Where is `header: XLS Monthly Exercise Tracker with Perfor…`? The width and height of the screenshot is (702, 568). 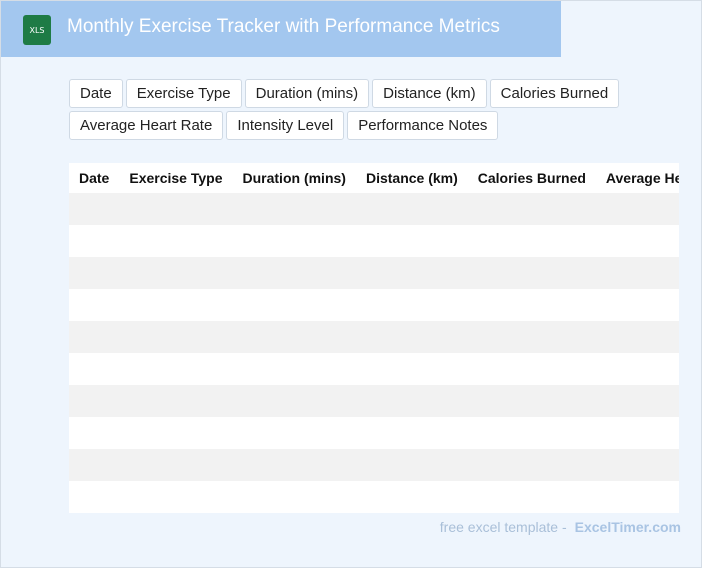 header: XLS Monthly Exercise Tracker with Perfor… is located at coordinates (281, 29).